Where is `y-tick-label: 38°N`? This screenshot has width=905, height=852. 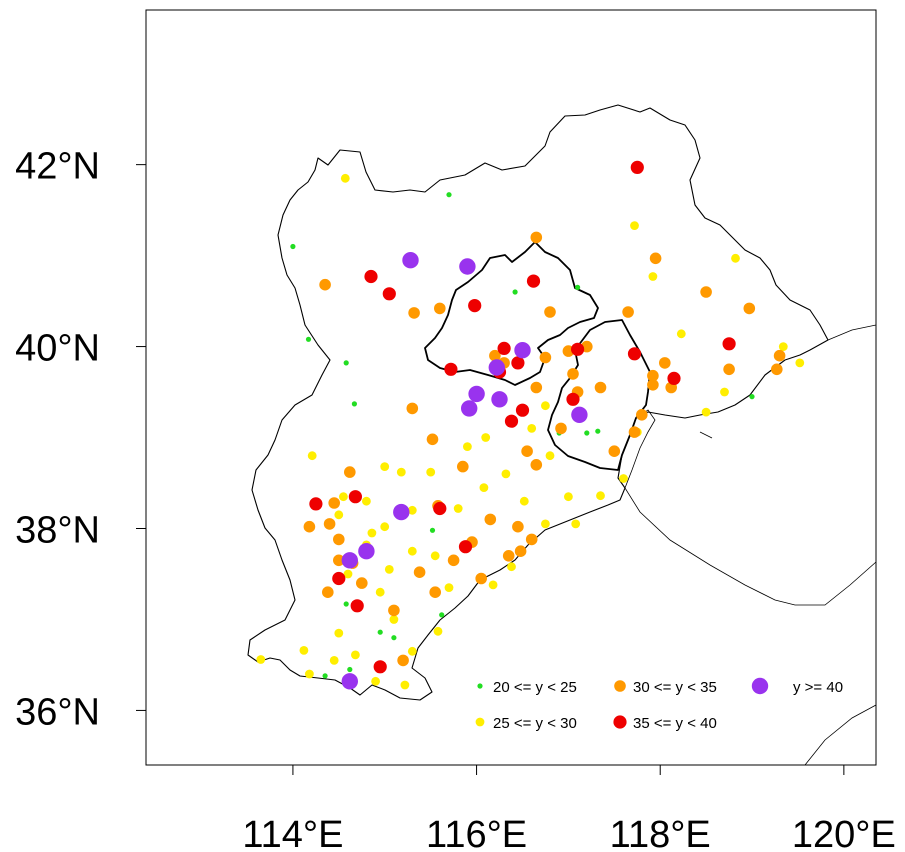 y-tick-label: 38°N is located at coordinates (57, 530).